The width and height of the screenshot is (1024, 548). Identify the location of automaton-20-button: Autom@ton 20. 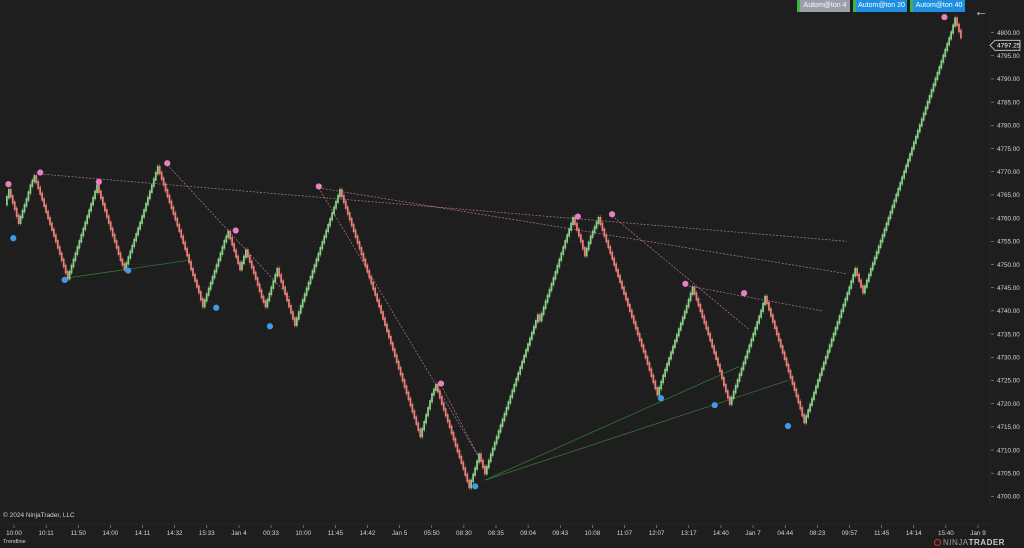
(880, 6).